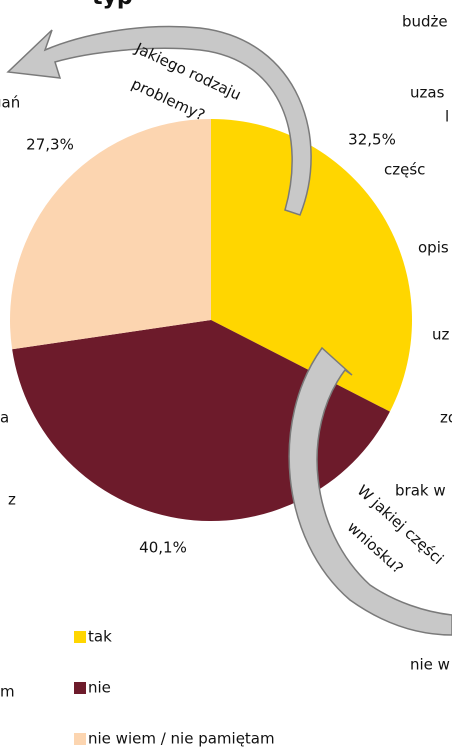 This screenshot has height=748, width=452. Describe the element at coordinates (430, 665) in the screenshot. I see `cut-label: nie w` at that location.